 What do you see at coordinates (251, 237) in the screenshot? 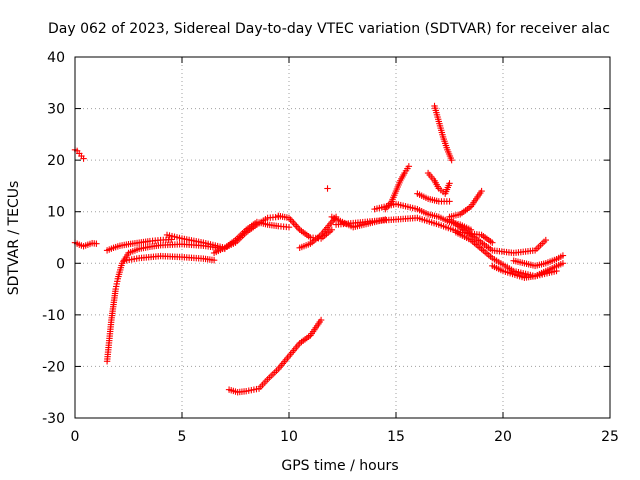
I see `series-arc-g` at bounding box center [251, 237].